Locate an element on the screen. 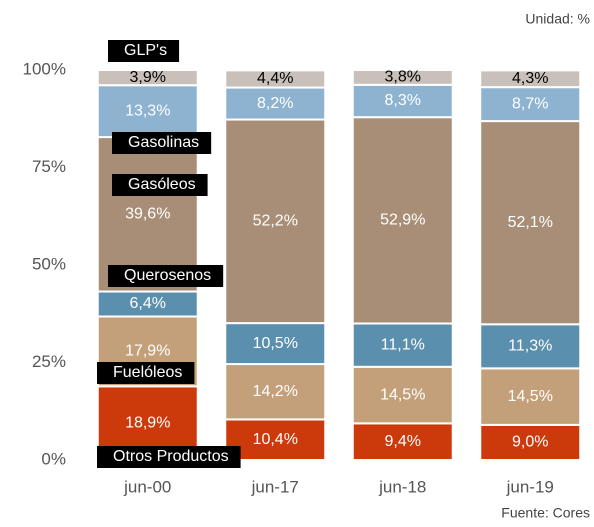  value-label: 9,4% is located at coordinates (403, 441).